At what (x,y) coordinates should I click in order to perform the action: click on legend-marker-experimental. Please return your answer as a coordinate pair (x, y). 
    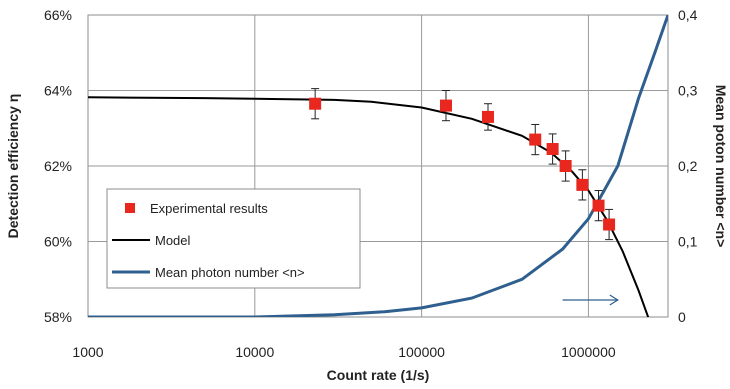
    Looking at the image, I should click on (130, 208).